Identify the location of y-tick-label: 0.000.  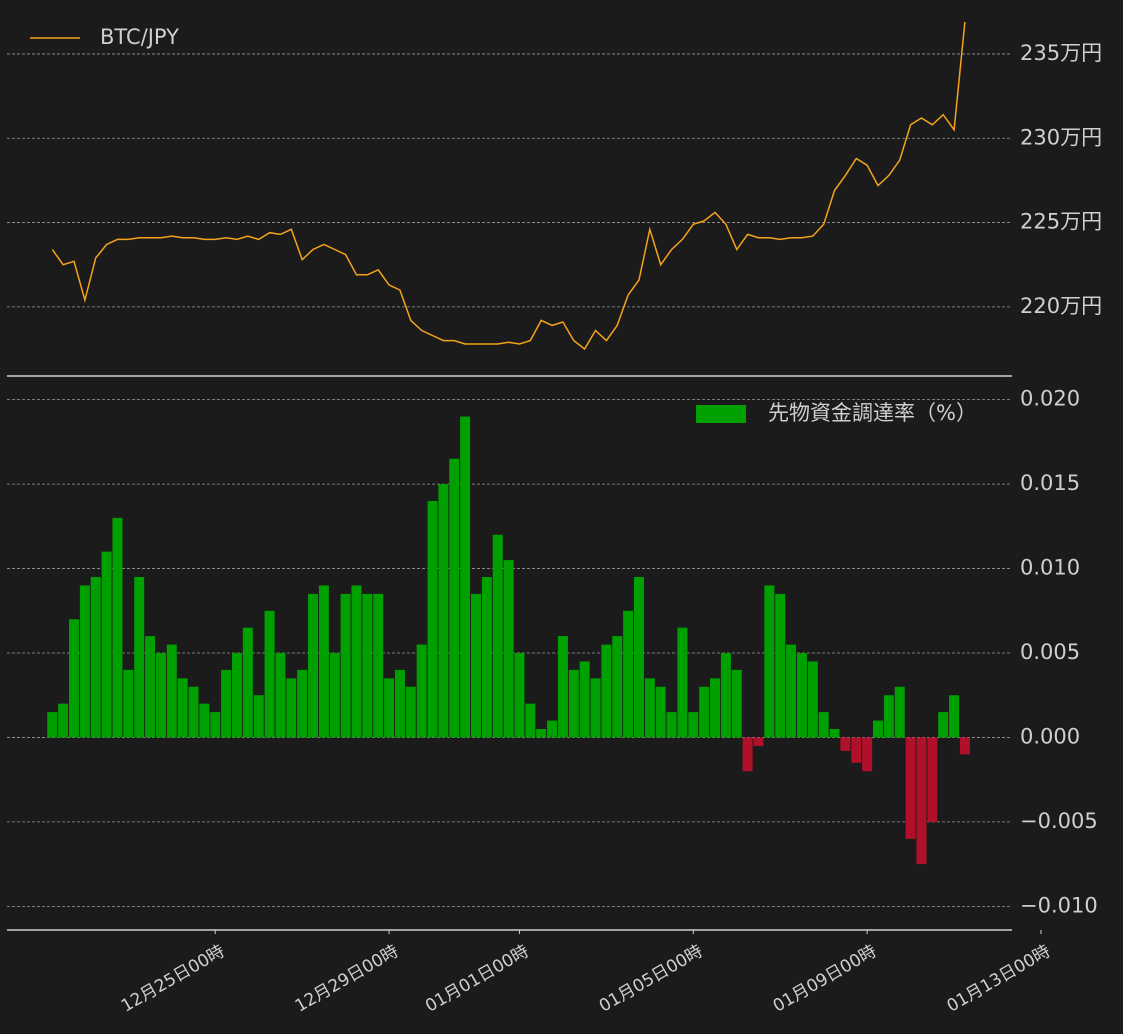
(1050, 736).